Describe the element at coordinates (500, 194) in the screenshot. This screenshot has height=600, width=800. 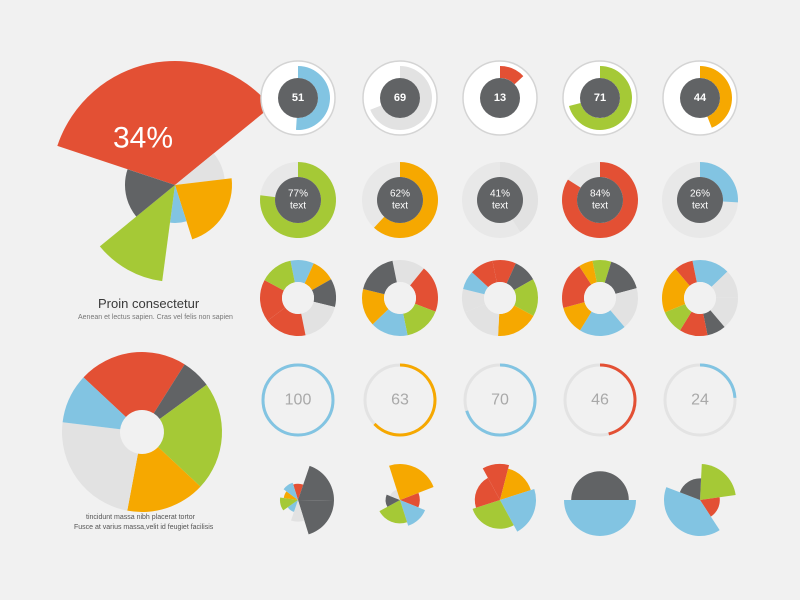
I see `percent-donut-value-label: 41%` at that location.